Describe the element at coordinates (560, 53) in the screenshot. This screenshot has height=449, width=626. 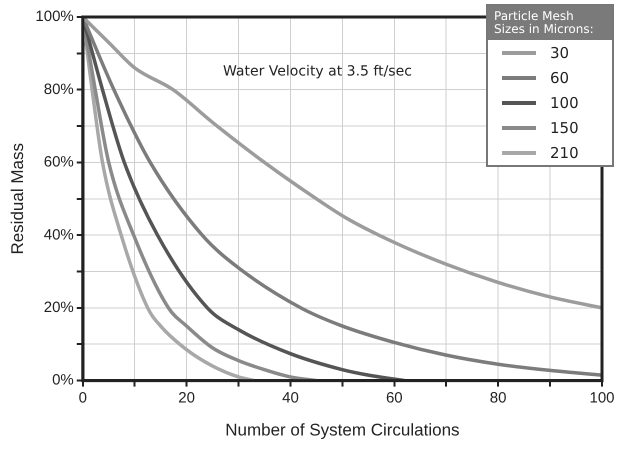
I see `legend-label: 30` at that location.